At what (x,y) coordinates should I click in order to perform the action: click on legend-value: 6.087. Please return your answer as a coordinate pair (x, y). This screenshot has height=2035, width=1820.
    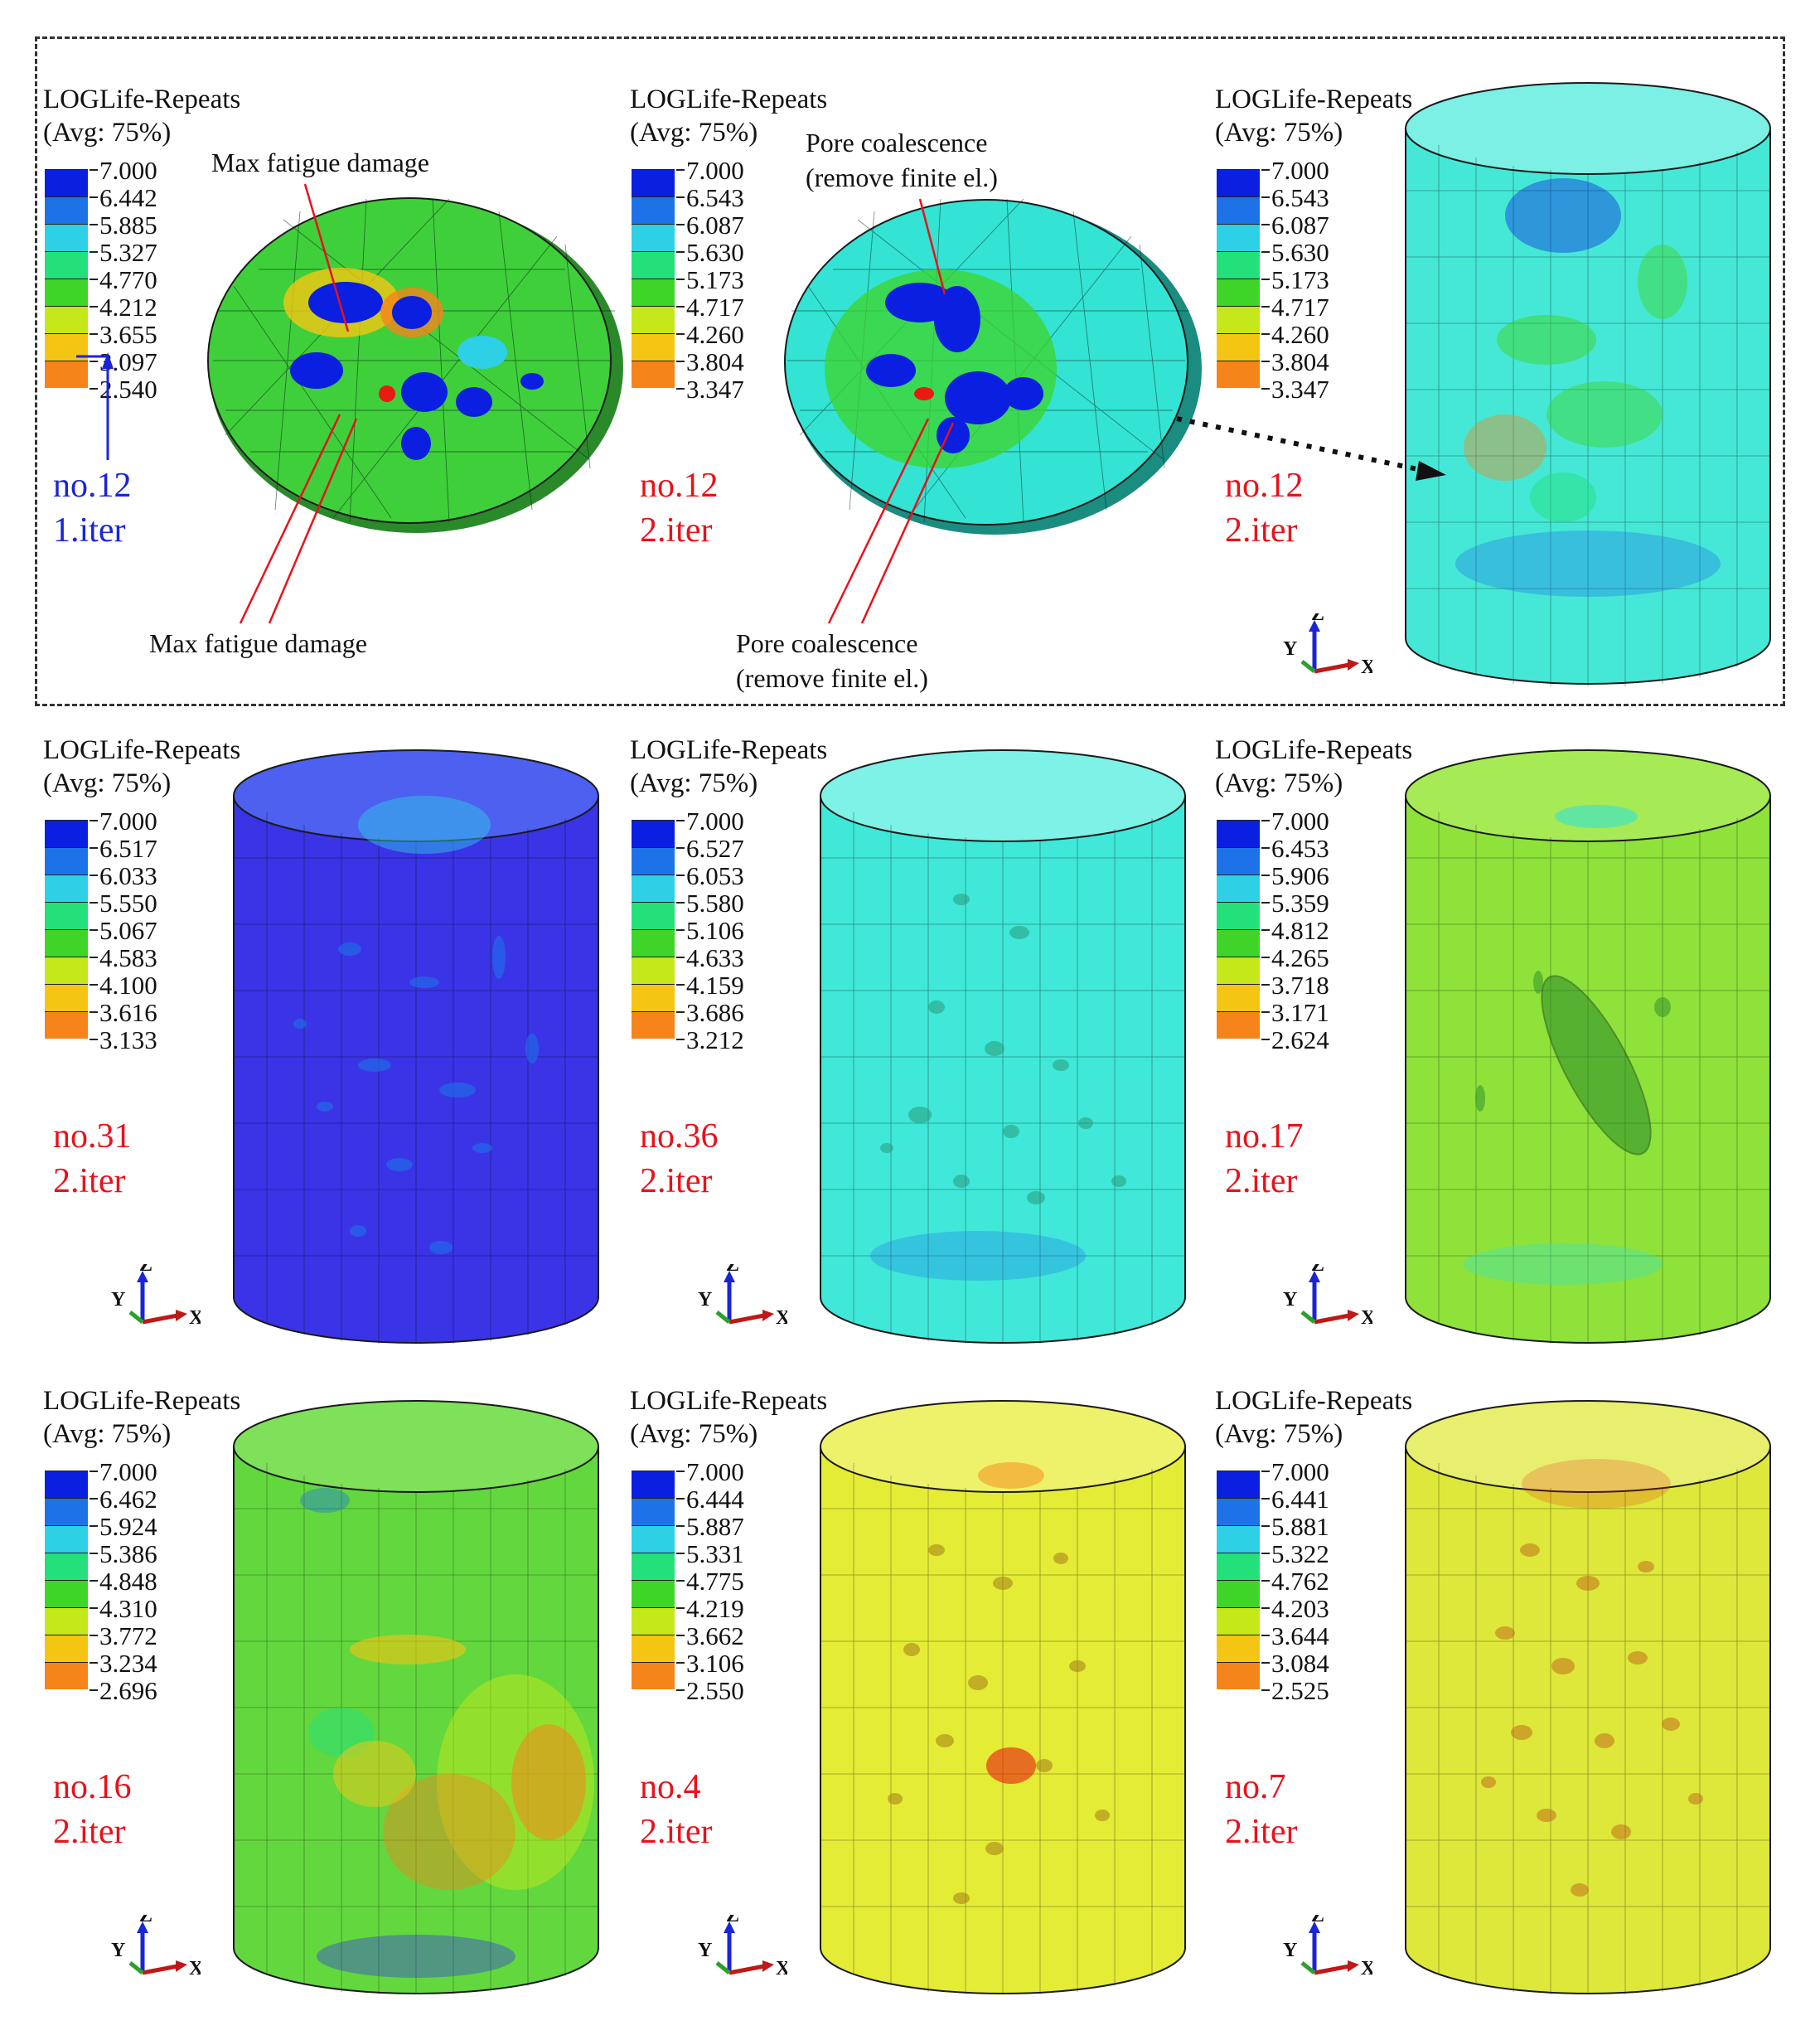
    Looking at the image, I should click on (715, 225).